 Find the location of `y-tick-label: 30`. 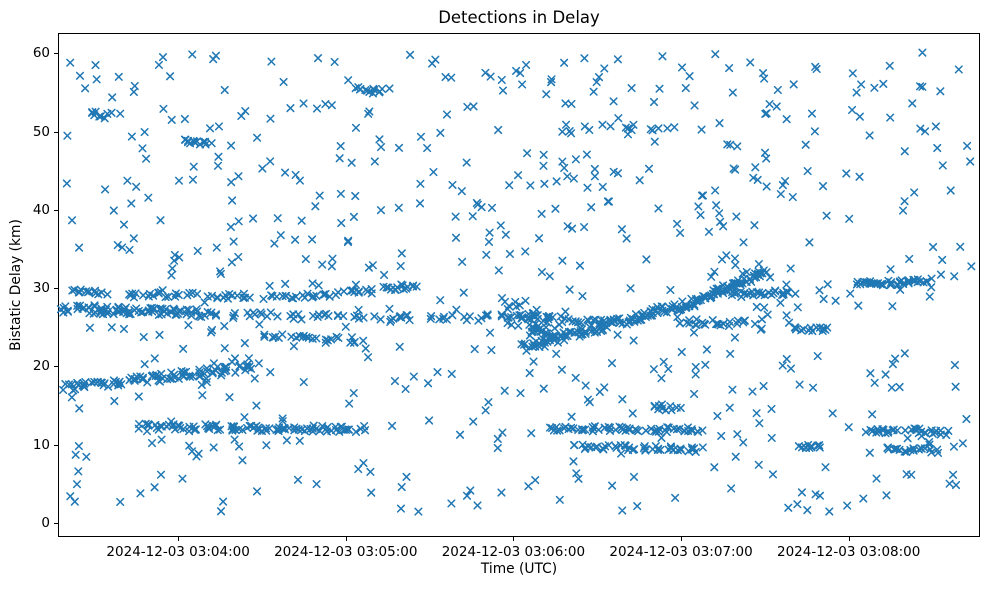

y-tick-label: 30 is located at coordinates (41, 288).